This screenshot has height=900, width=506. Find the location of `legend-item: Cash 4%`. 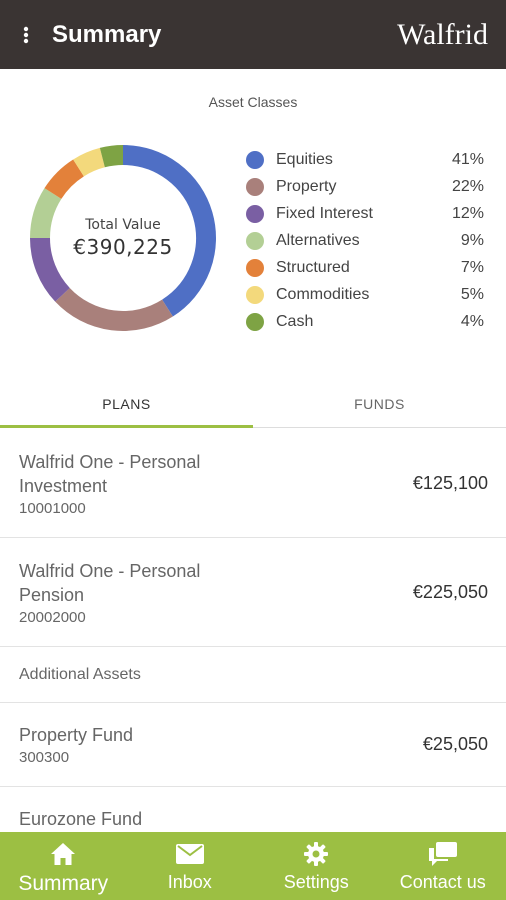

legend-item: Cash 4% is located at coordinates (365, 321).